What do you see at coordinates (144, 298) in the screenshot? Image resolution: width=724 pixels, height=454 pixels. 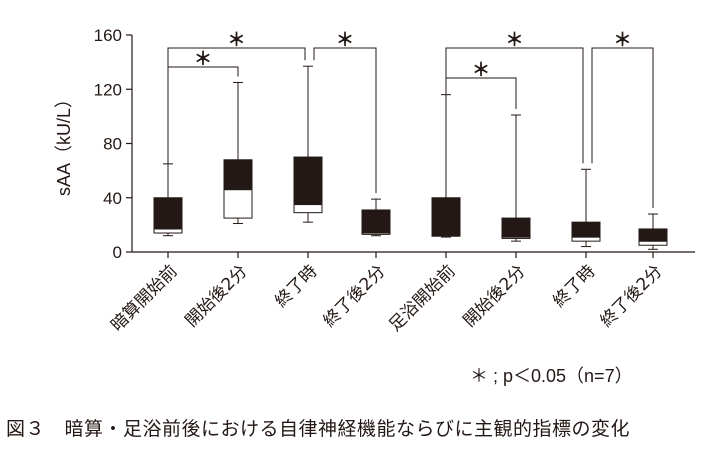 I see `category-label: 暗算開始前` at bounding box center [144, 298].